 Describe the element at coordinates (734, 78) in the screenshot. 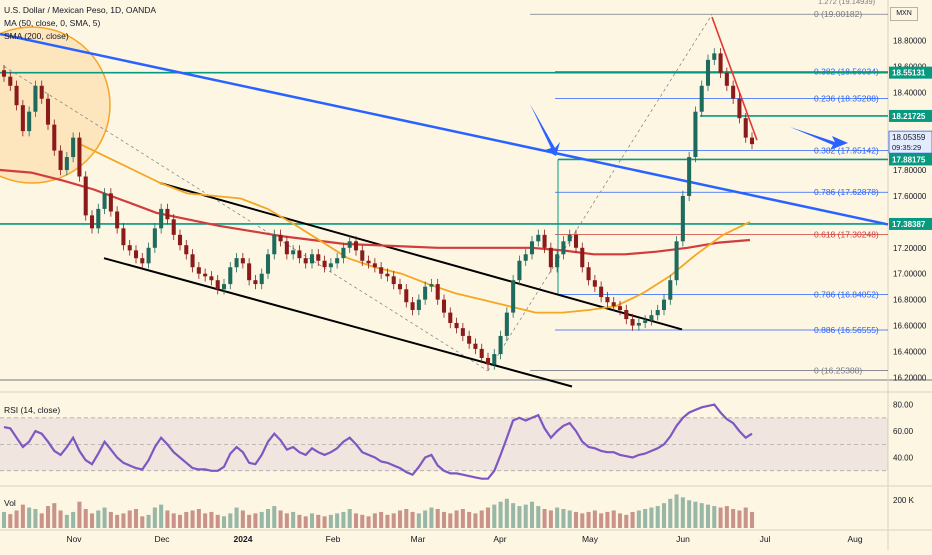

I see `red-downtrend-line` at that location.